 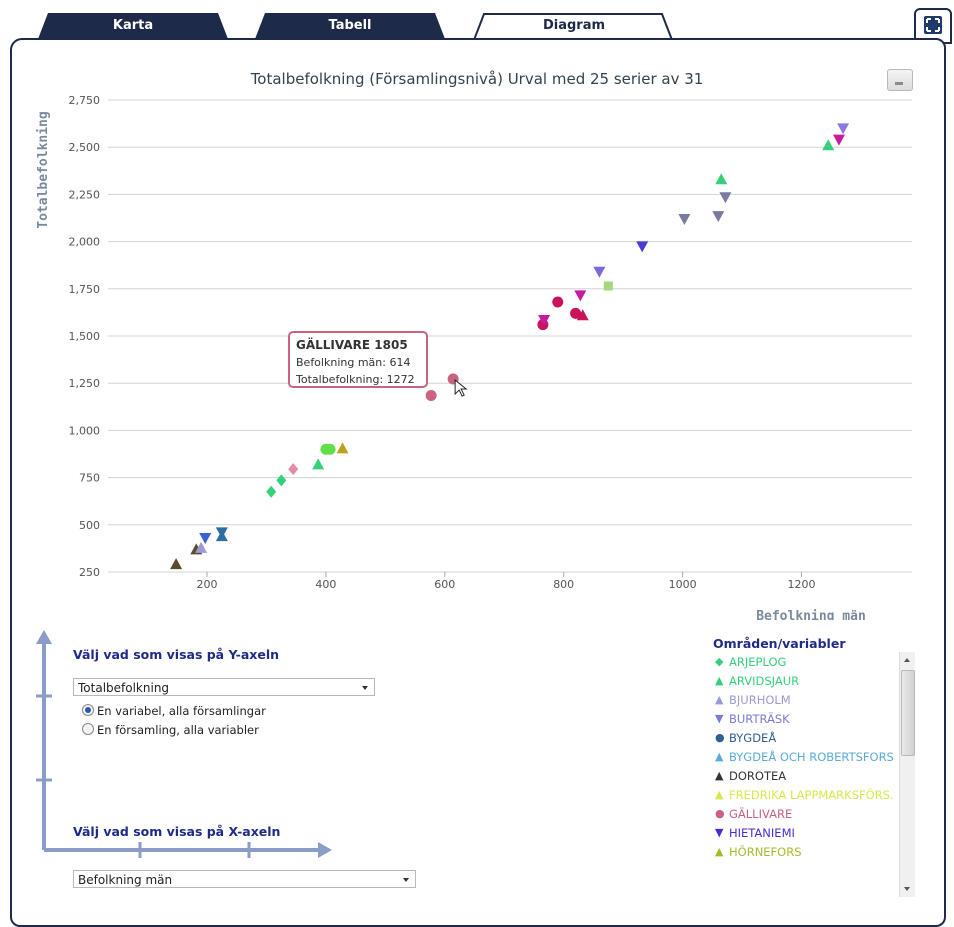 What do you see at coordinates (184, 744) in the screenshot?
I see `axis-selector-graphic` at bounding box center [184, 744].